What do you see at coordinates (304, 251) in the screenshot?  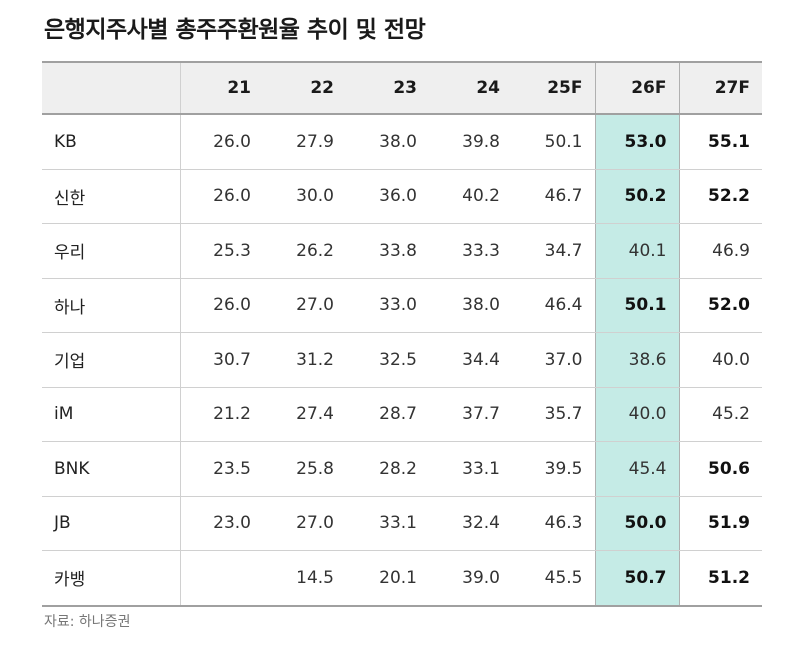 I see `table-cell: 26.2` at bounding box center [304, 251].